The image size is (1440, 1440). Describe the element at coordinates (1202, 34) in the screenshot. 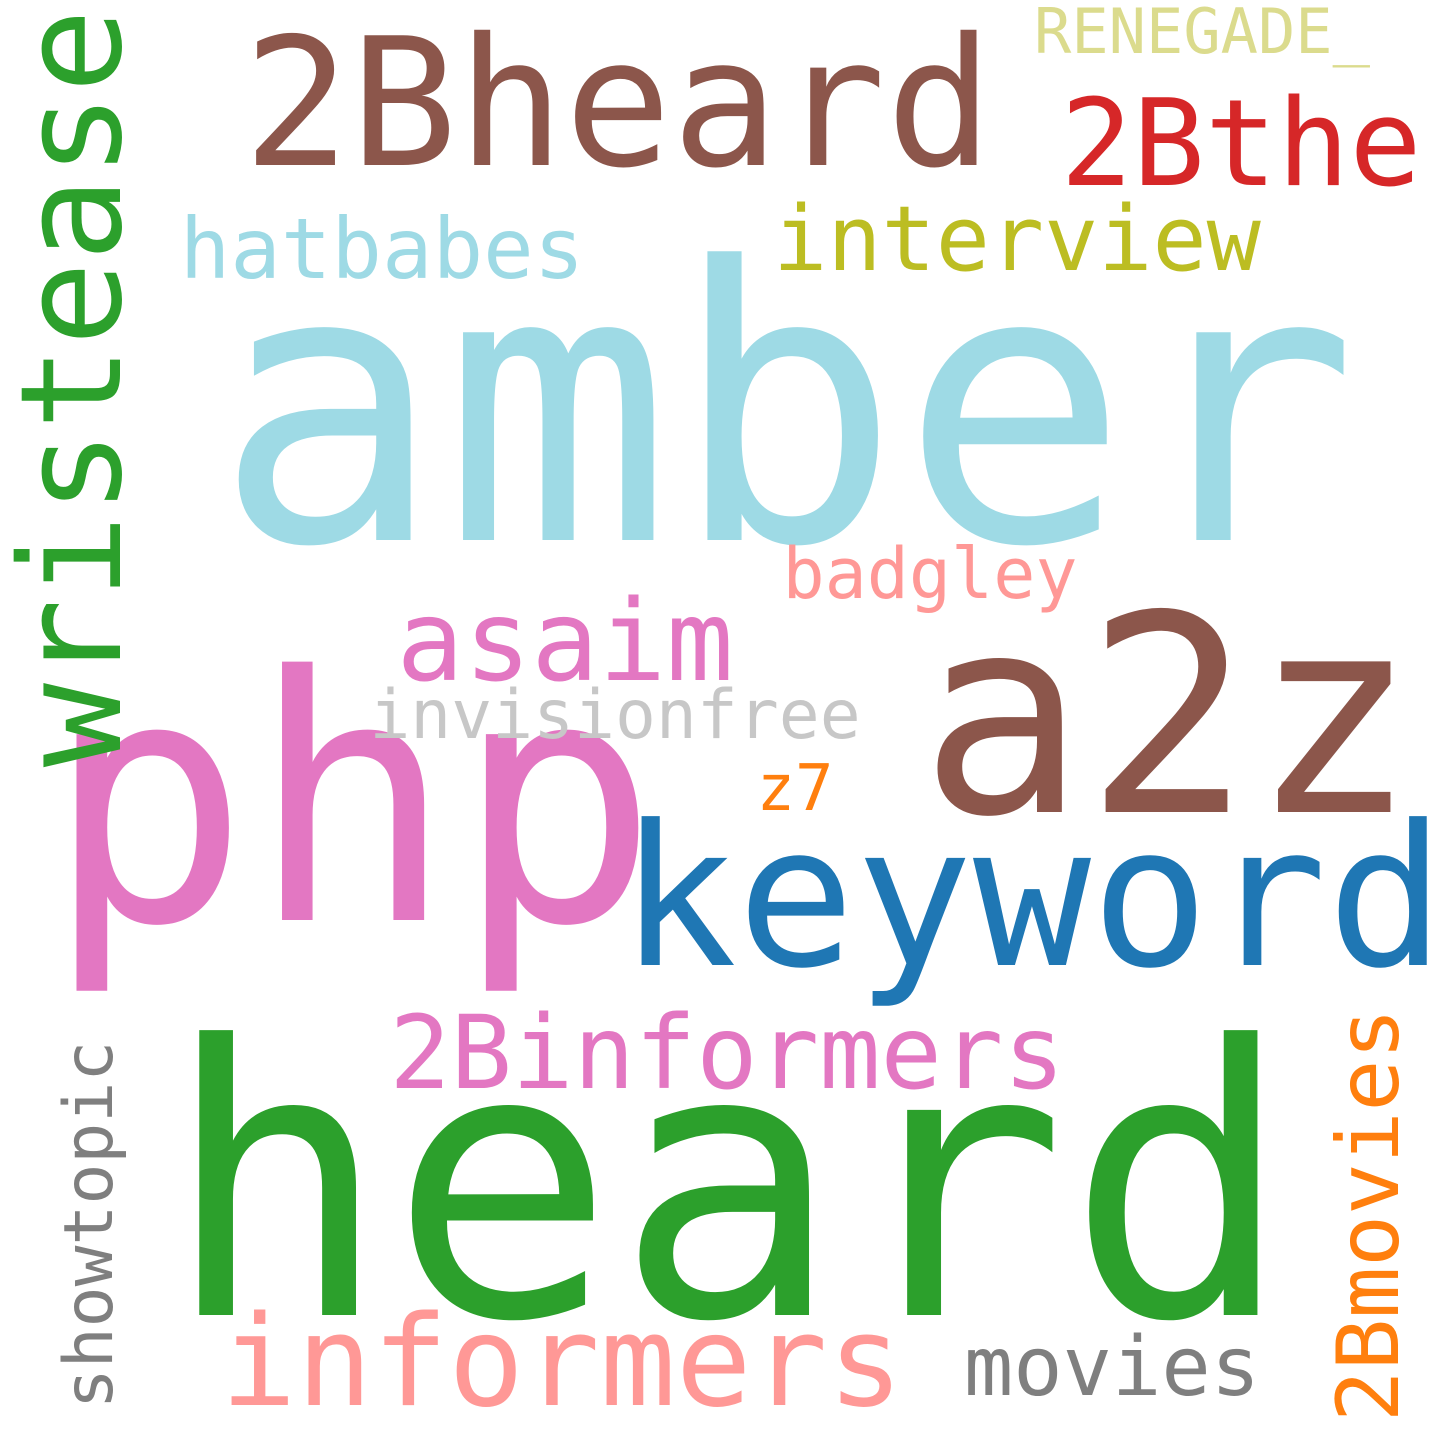

I see `word-renegade: RENEGADE_` at that location.